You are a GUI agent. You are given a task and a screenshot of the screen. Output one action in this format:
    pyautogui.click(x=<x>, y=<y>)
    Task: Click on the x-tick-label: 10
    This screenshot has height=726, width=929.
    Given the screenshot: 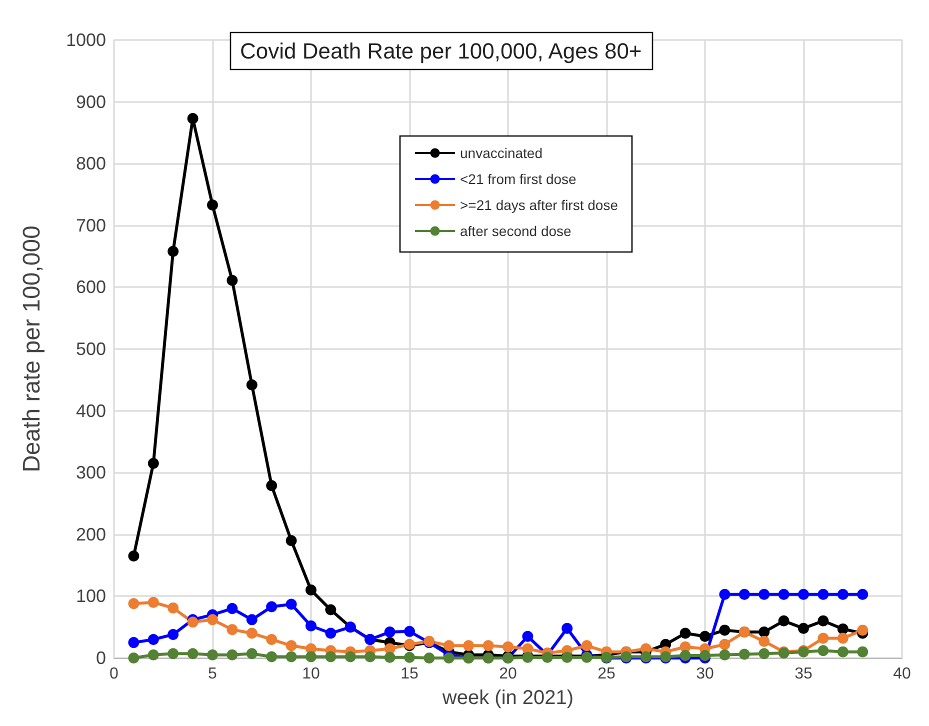 What is the action you would take?
    pyautogui.click(x=311, y=674)
    